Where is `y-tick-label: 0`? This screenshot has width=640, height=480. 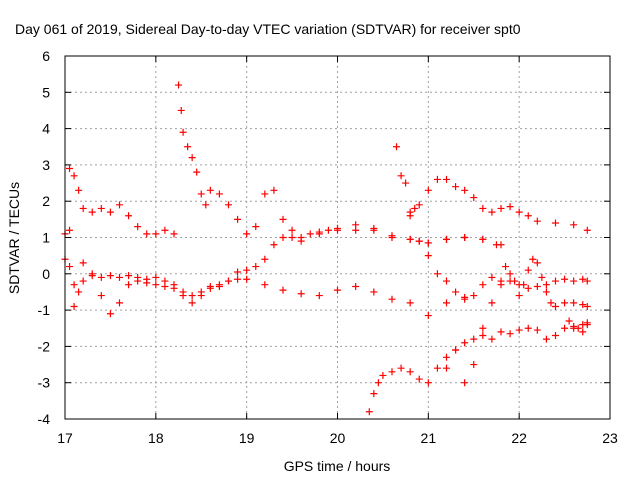 y-tick-label: 0 is located at coordinates (46, 274).